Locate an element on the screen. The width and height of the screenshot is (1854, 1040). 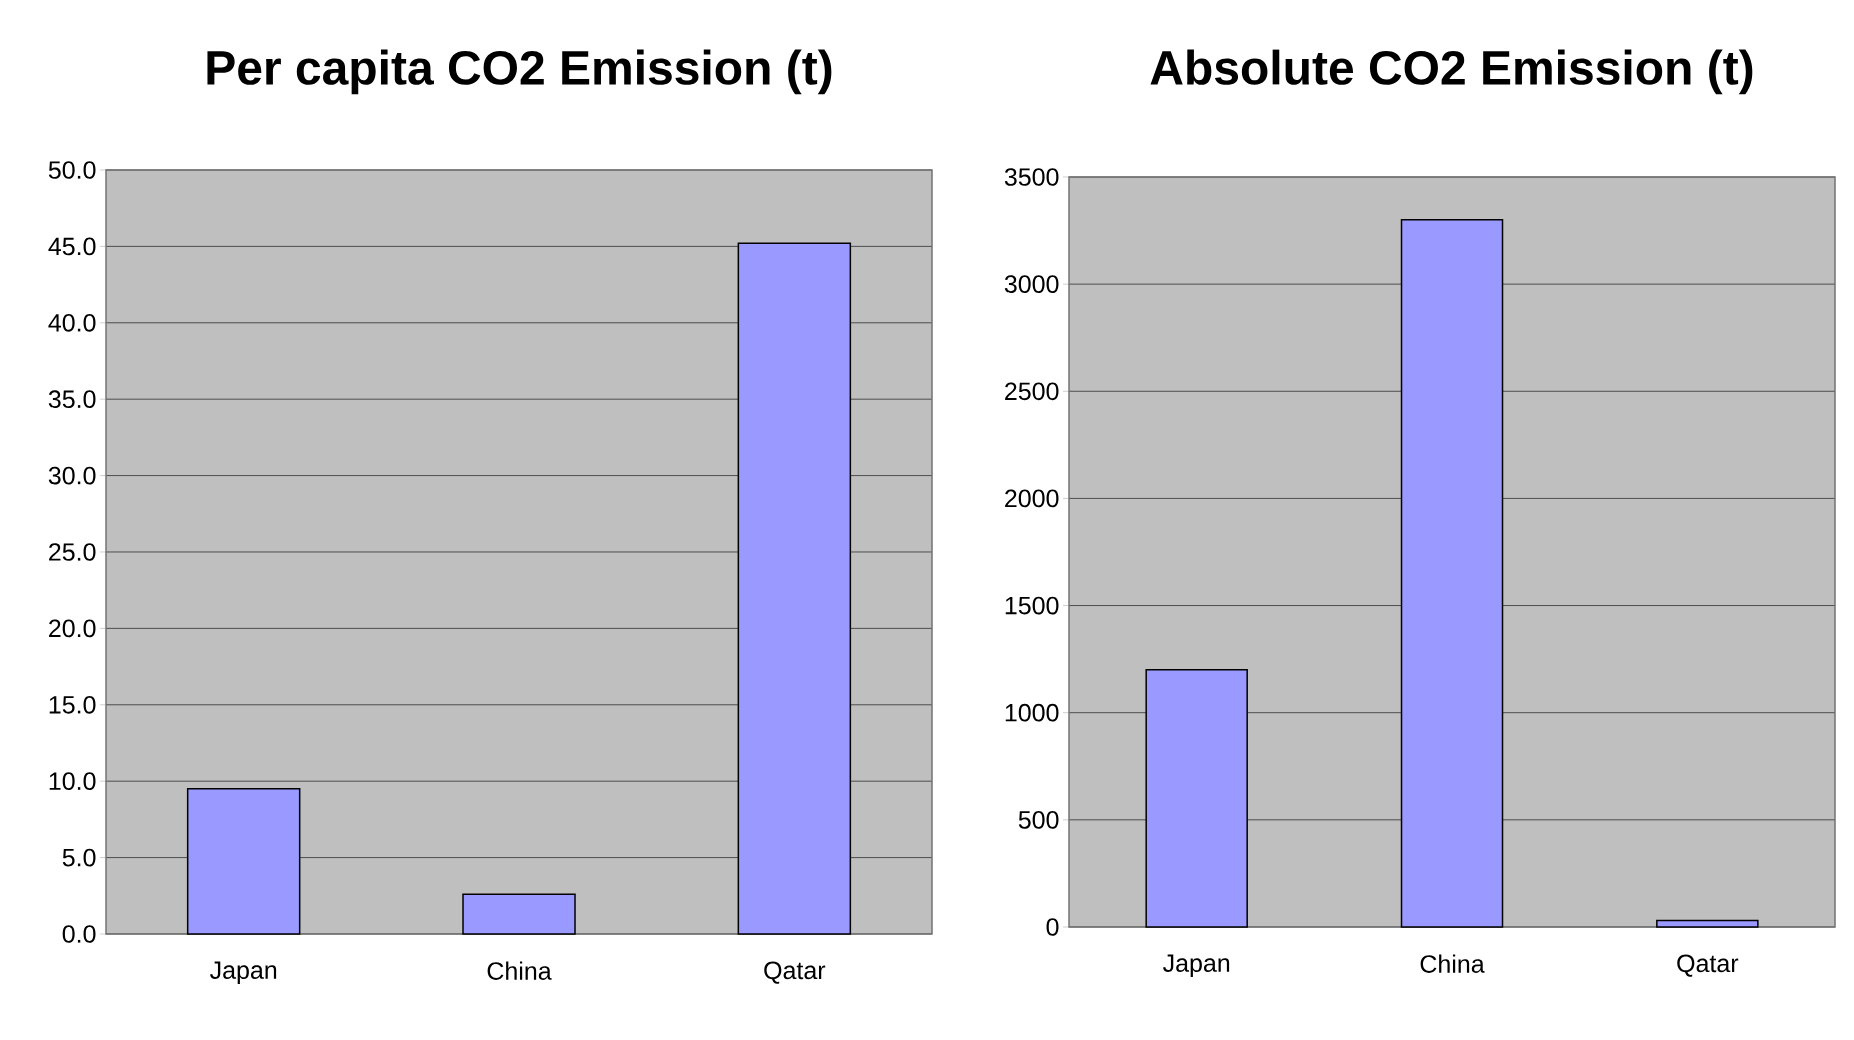
y-tick-label: 2000 is located at coordinates (1032, 498).